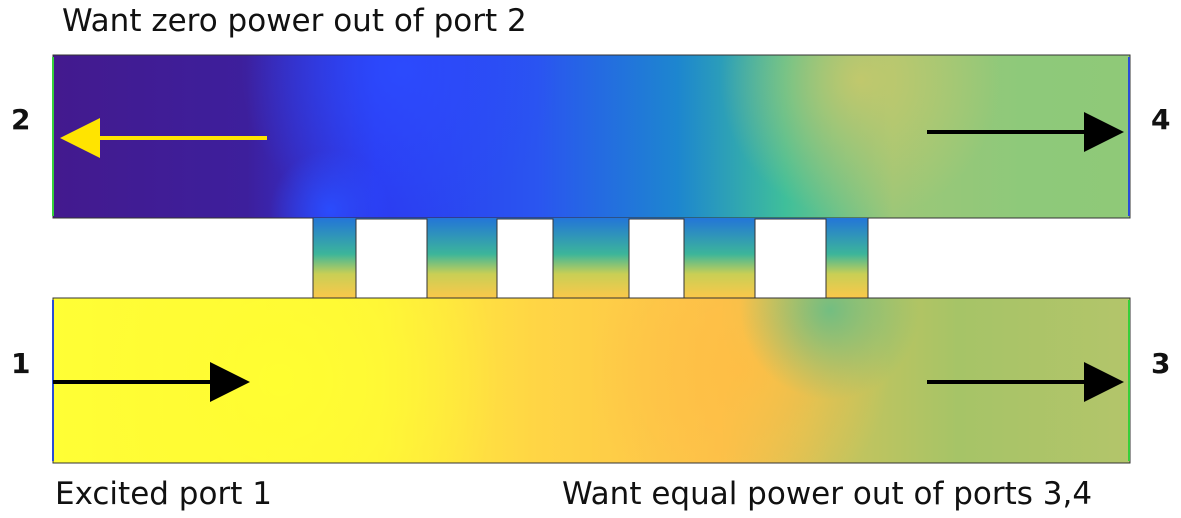 This screenshot has width=1181, height=518. What do you see at coordinates (21, 119) in the screenshot?
I see `port-2-label: 2` at bounding box center [21, 119].